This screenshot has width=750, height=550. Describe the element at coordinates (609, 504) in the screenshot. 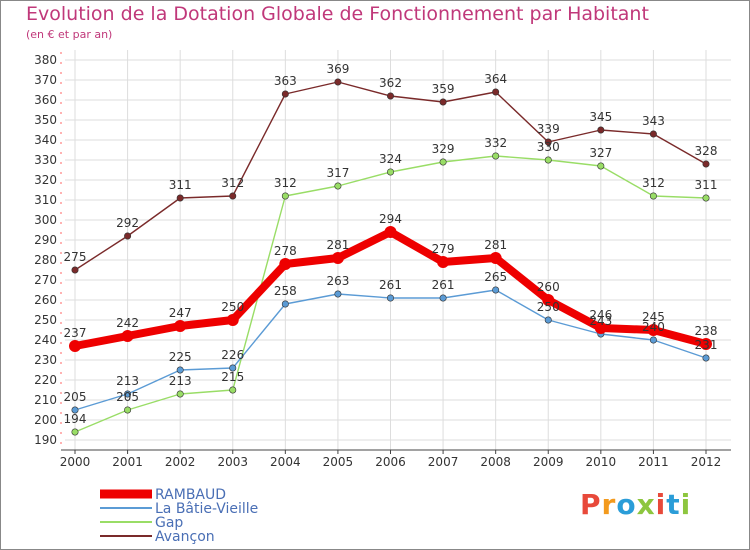

I see `logo-letter: r` at that location.